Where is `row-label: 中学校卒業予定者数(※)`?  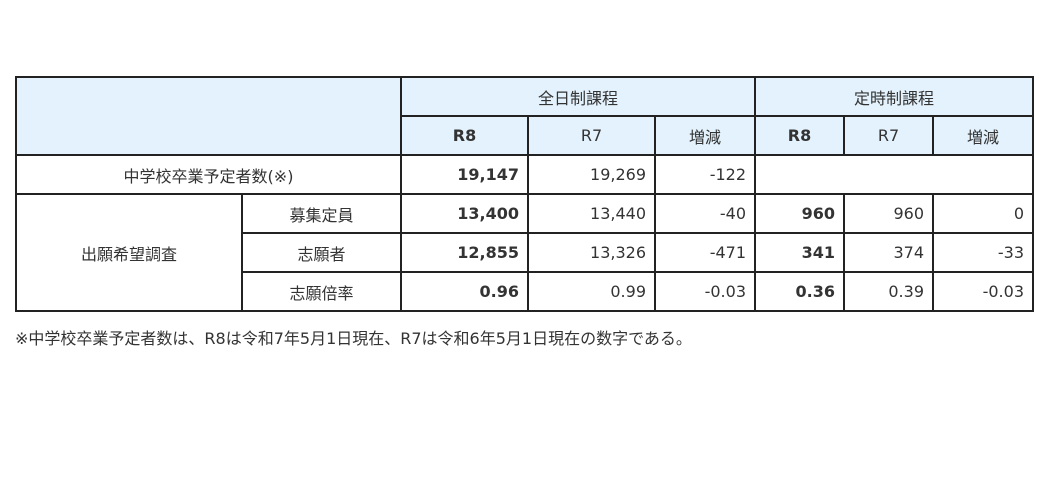
row-label: 中学校卒業予定者数(※) is located at coordinates (208, 174).